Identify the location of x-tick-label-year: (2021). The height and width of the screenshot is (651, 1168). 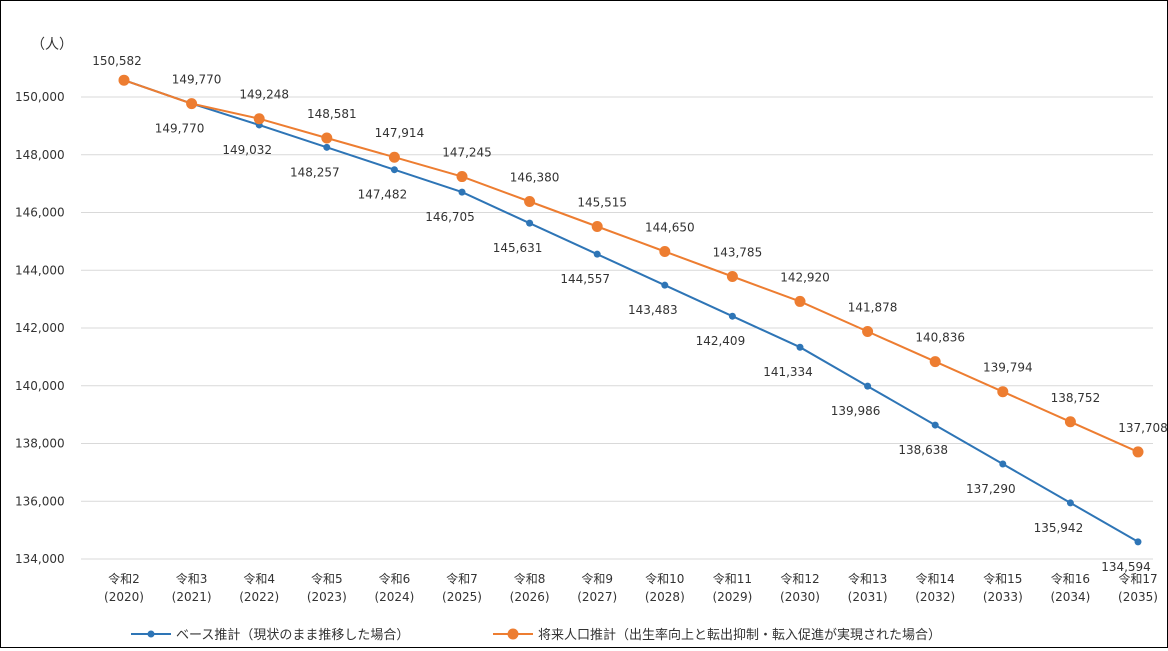
(192, 597).